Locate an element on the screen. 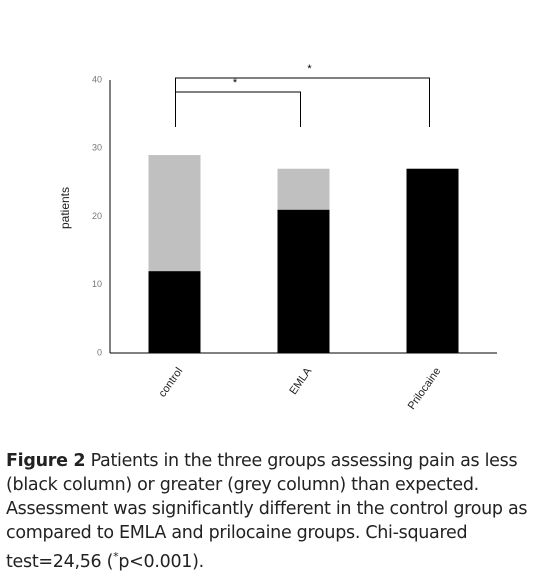  y-tick-label: 40 is located at coordinates (97, 79).